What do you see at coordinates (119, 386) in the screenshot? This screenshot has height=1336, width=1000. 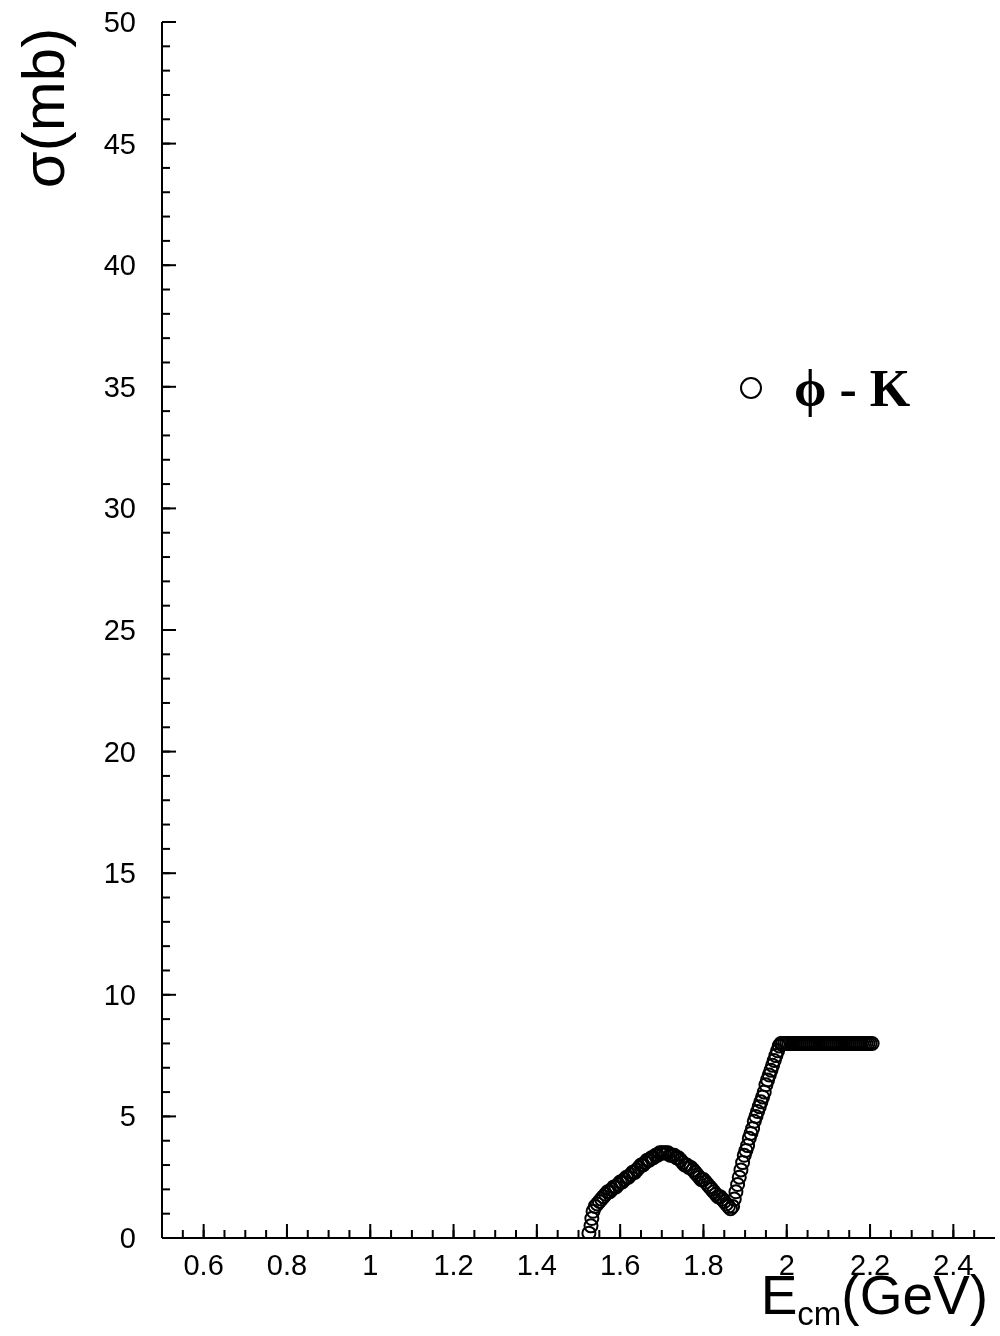 I see `y-tick-label: 35` at bounding box center [119, 386].